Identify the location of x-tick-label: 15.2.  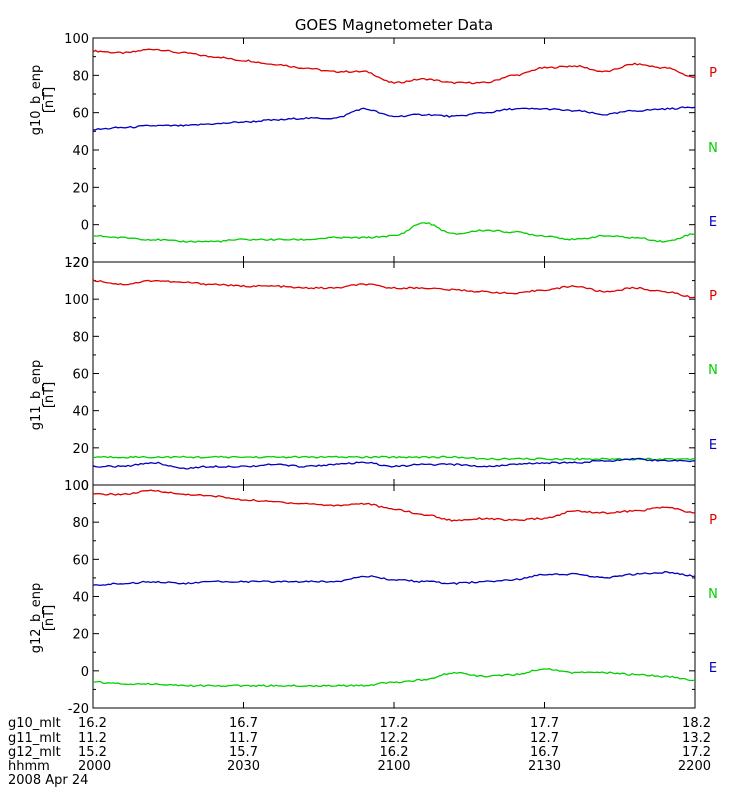
(92, 752).